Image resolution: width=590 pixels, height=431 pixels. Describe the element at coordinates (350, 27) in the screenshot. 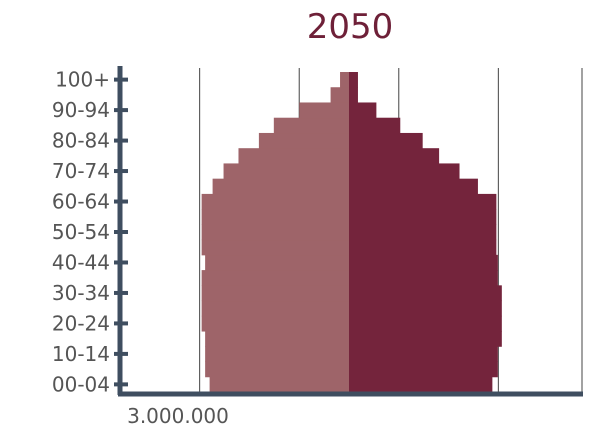

I see `chart-title: 2050` at that location.